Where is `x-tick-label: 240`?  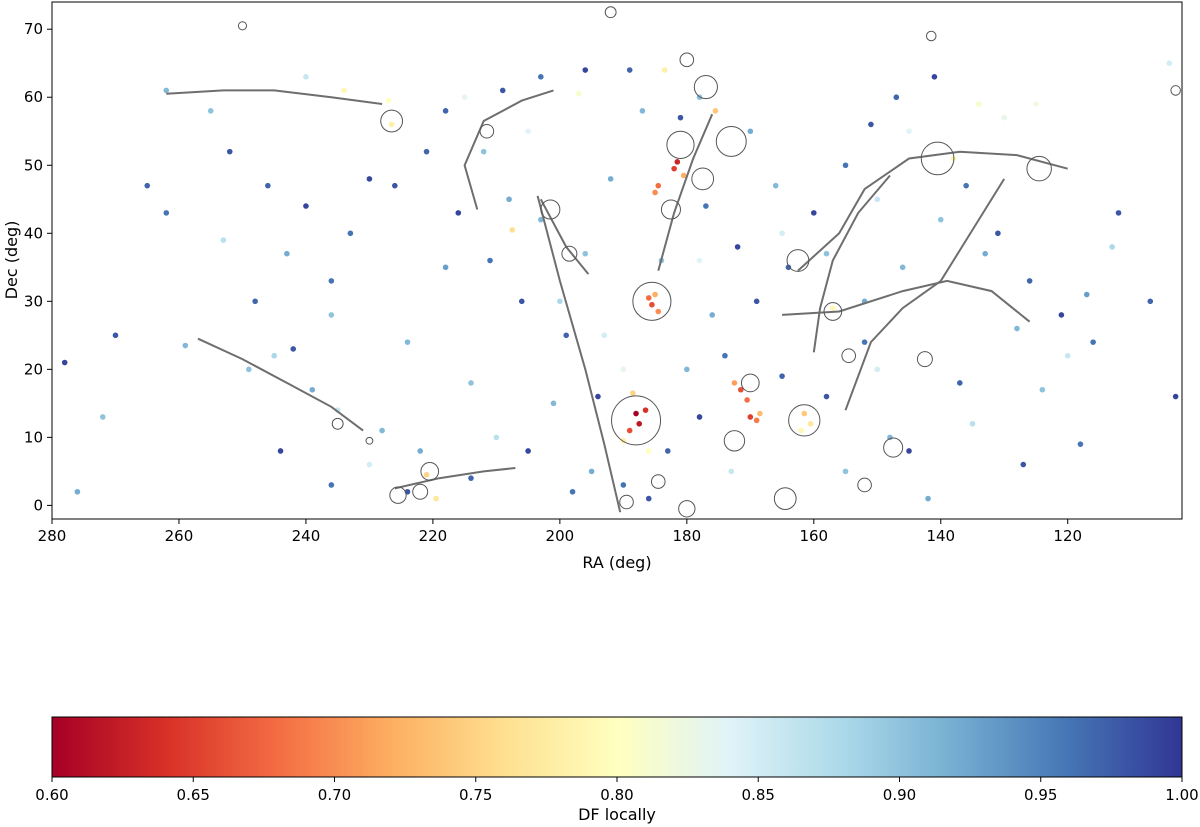
x-tick-label: 240 is located at coordinates (306, 536).